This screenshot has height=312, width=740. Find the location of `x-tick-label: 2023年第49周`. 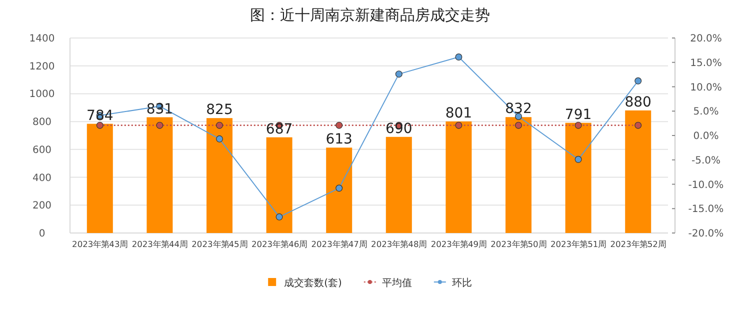

x-tick-label: 2023年第49周 is located at coordinates (458, 244).